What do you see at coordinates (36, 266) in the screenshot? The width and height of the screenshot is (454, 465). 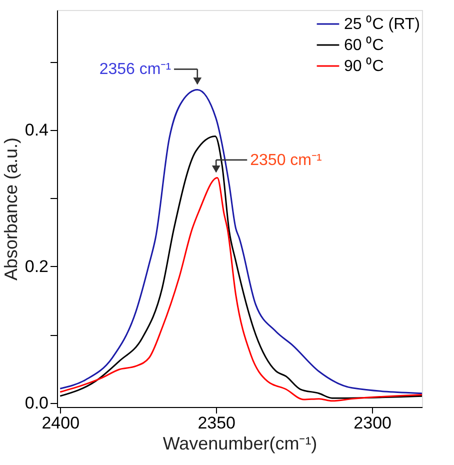 I see `y-tick-label: 0.2` at bounding box center [36, 266].